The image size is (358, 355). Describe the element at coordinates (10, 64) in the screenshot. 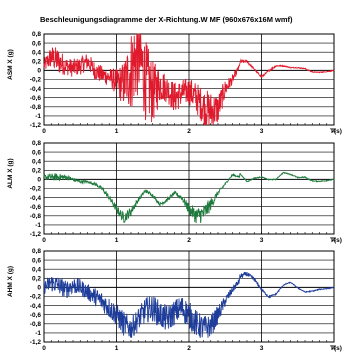

I see `y-axis-label: ASM X (g)` at that location.